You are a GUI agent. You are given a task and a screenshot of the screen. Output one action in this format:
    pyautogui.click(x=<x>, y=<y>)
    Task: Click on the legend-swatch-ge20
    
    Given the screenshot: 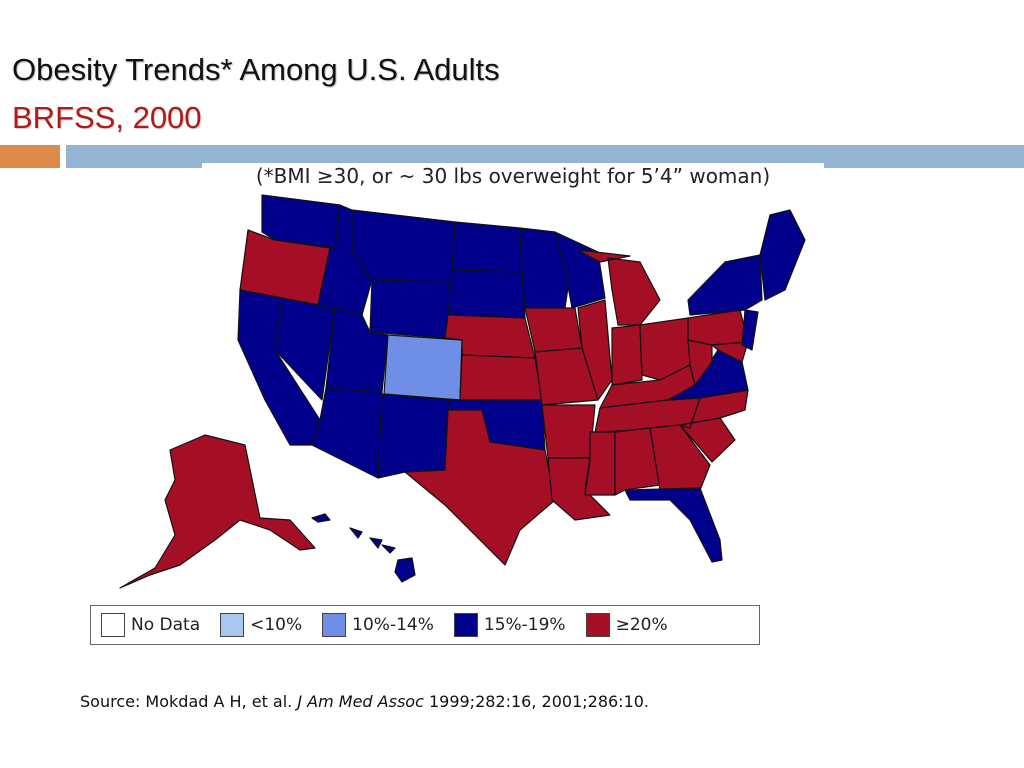 What is the action you would take?
    pyautogui.click(x=597, y=625)
    